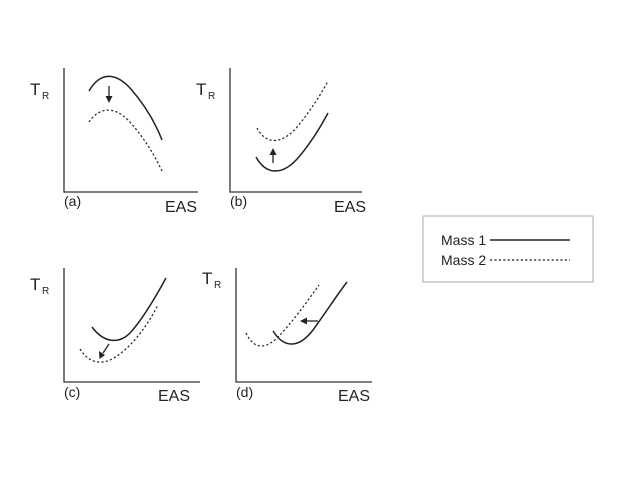 The width and height of the screenshot is (640, 480). Describe the element at coordinates (109, 94) in the screenshot. I see `panel-a-shift-arrow` at that location.